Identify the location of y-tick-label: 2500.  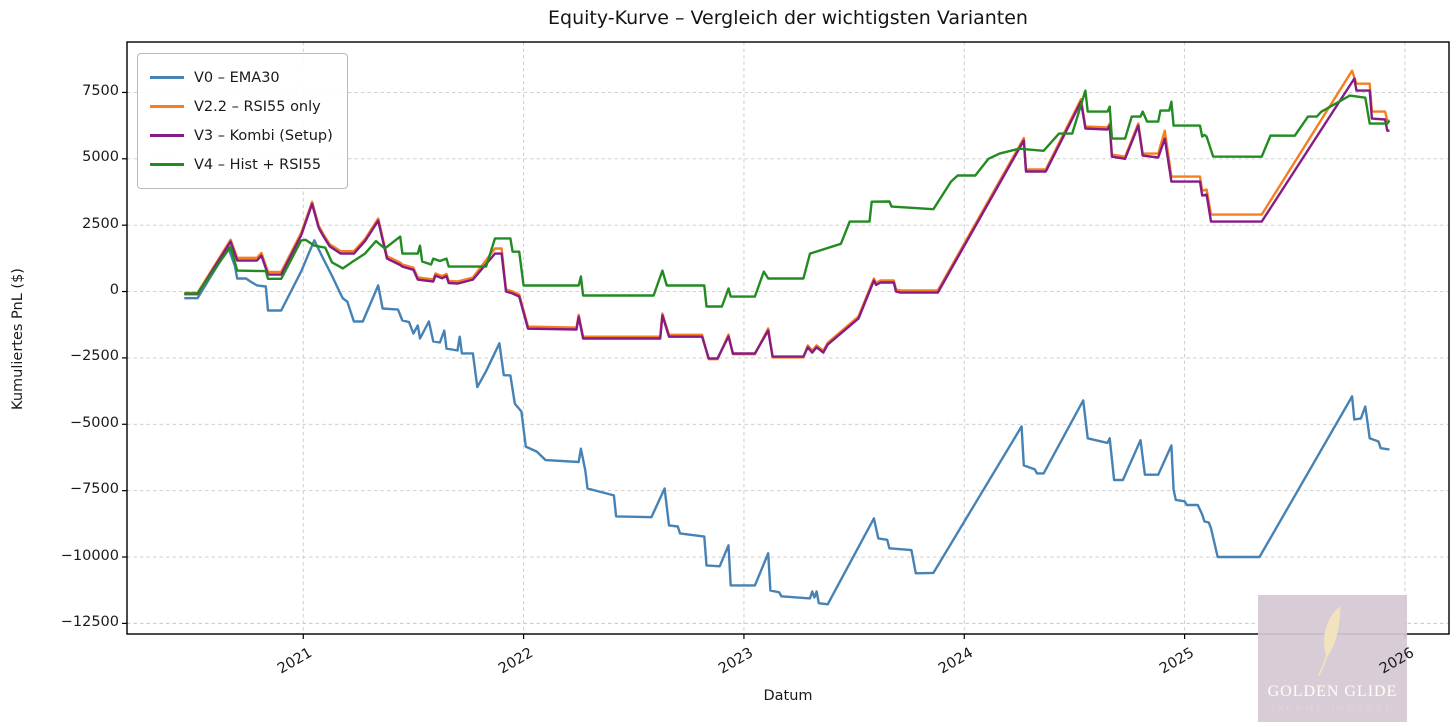
(100, 223).